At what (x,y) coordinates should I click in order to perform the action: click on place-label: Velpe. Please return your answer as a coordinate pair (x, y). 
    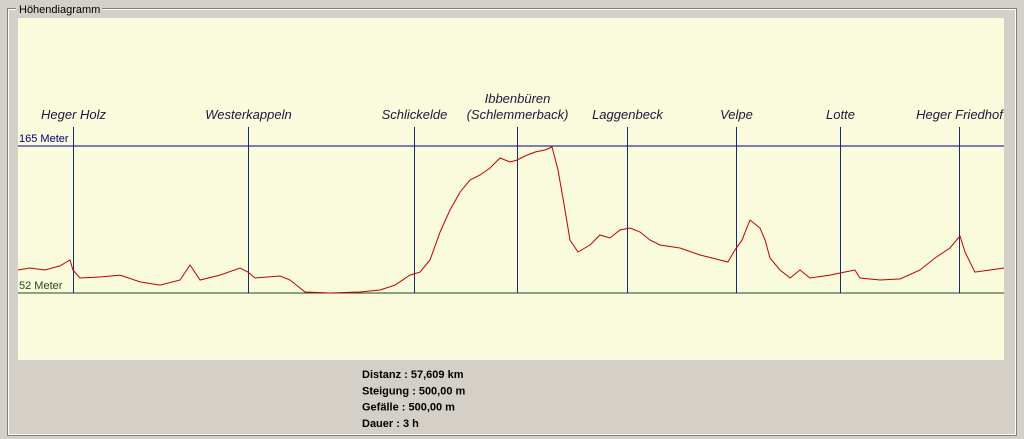
    Looking at the image, I should click on (736, 114).